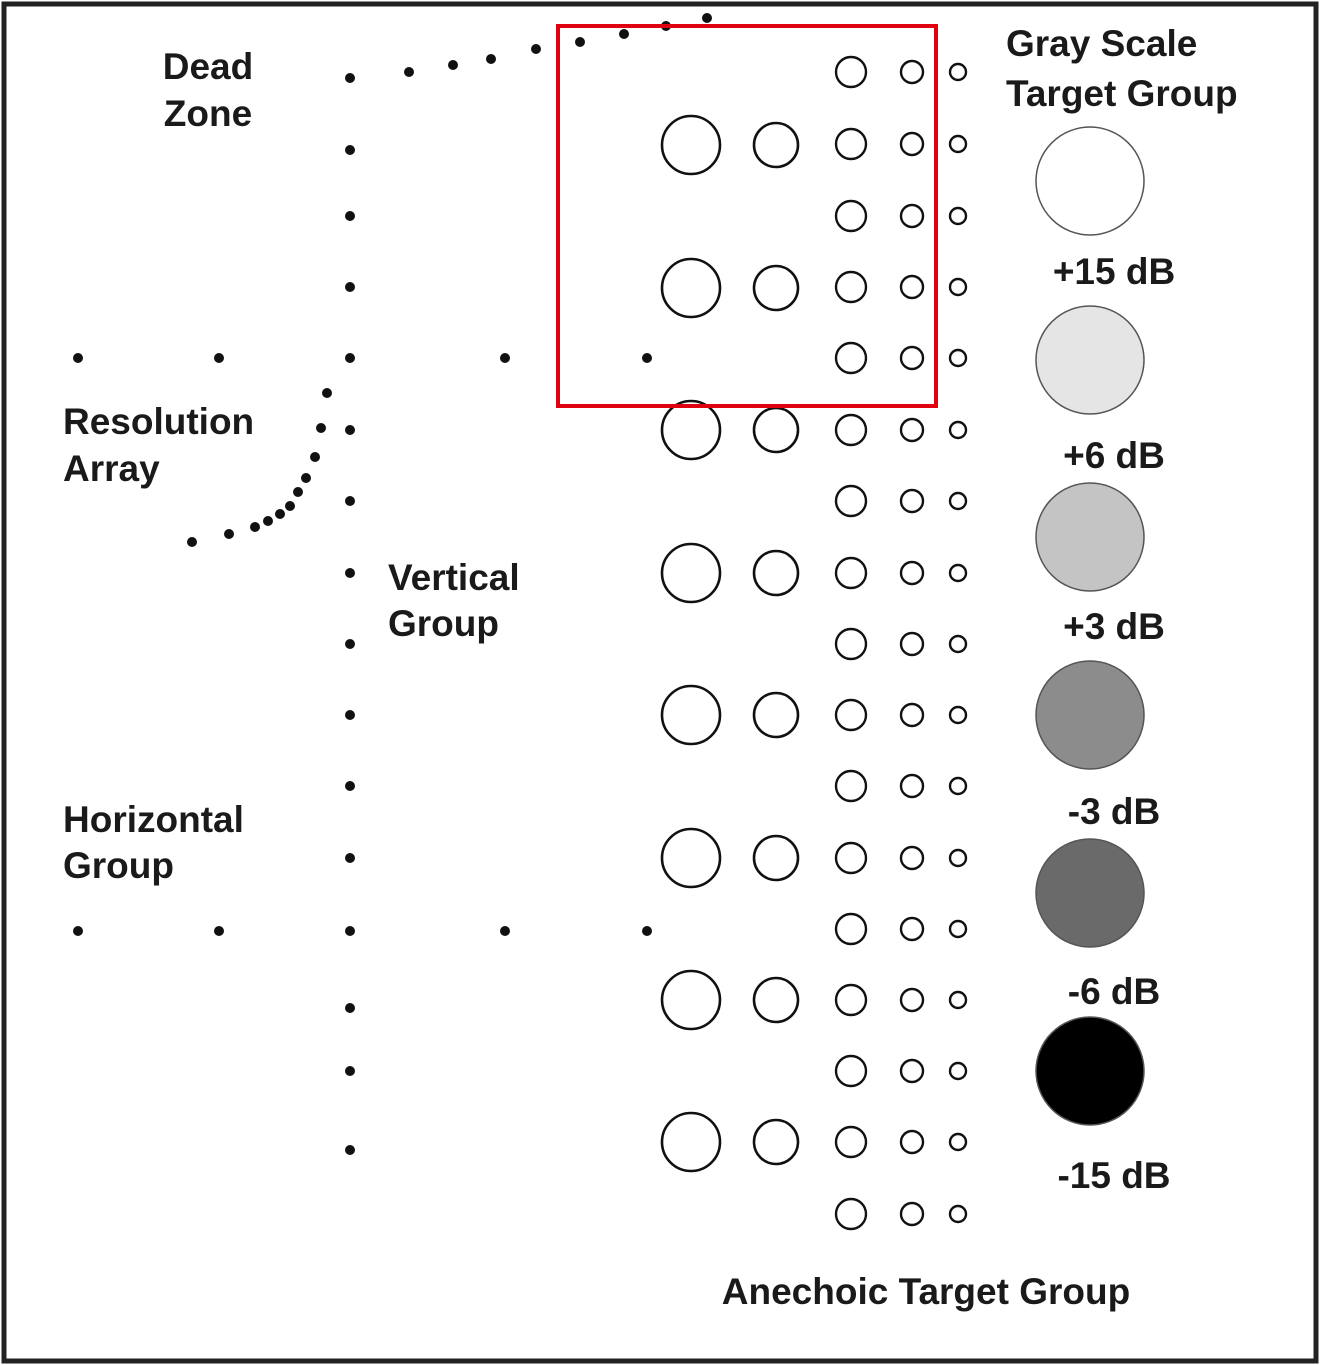  What do you see at coordinates (259, 467) in the screenshot?
I see `resolution-array-dots` at bounding box center [259, 467].